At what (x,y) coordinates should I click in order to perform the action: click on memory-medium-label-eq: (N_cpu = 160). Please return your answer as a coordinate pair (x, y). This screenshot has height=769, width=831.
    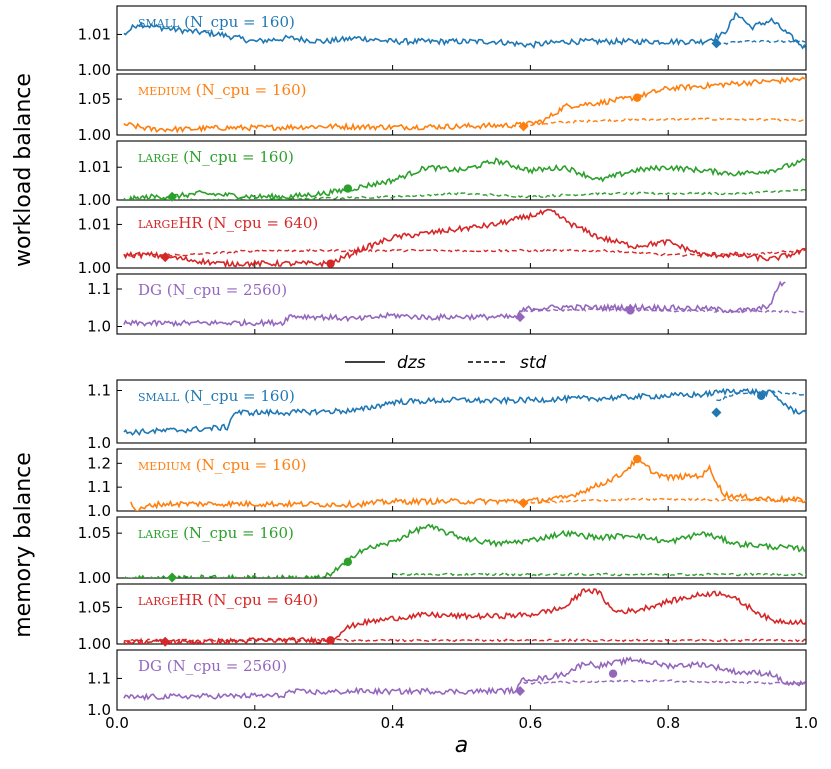
    Looking at the image, I should click on (251, 465).